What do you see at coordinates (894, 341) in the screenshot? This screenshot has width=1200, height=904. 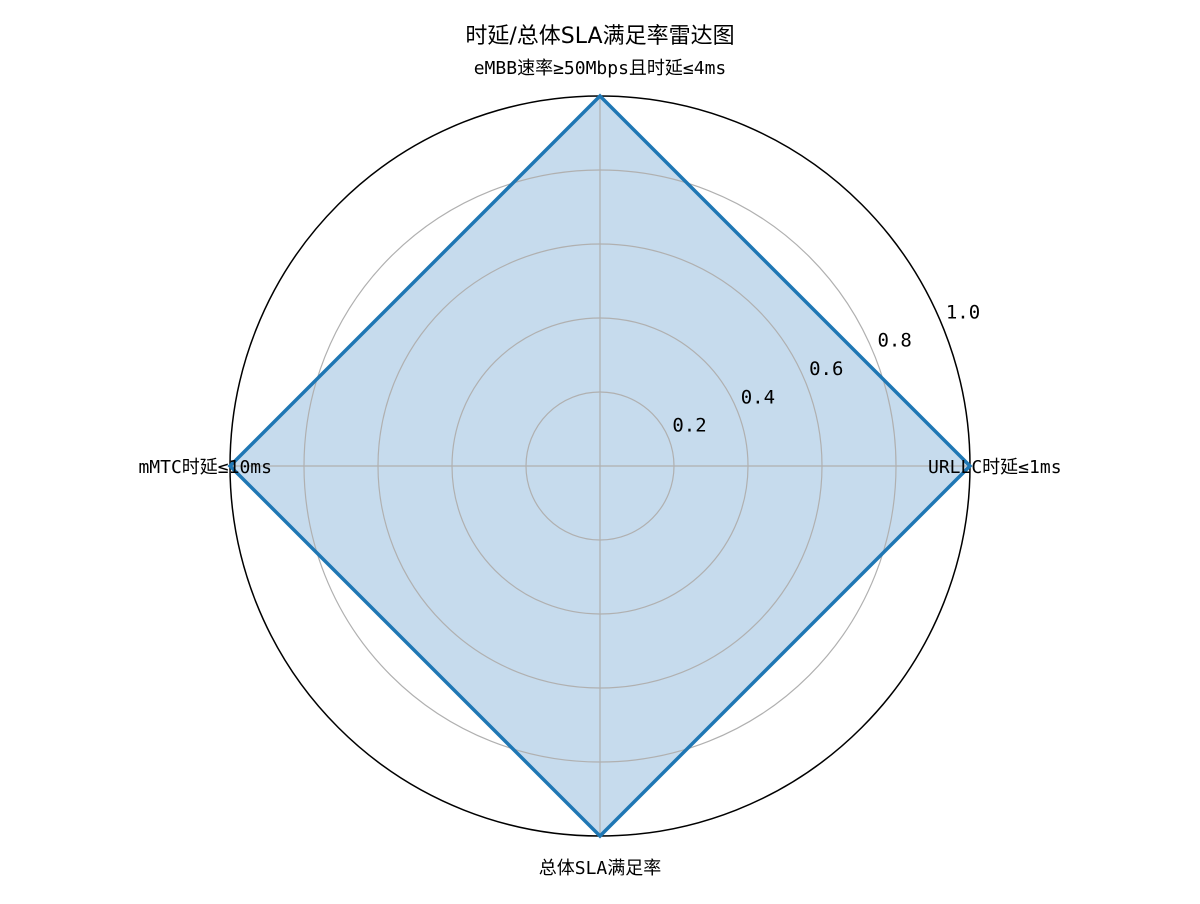 I see `r-tick-label: 0.8` at bounding box center [894, 341].